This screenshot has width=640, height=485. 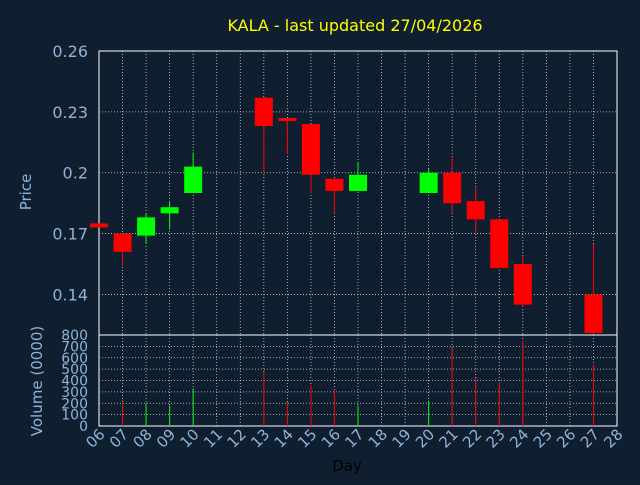 I want to click on x-tick-label: 18, so click(x=378, y=438).